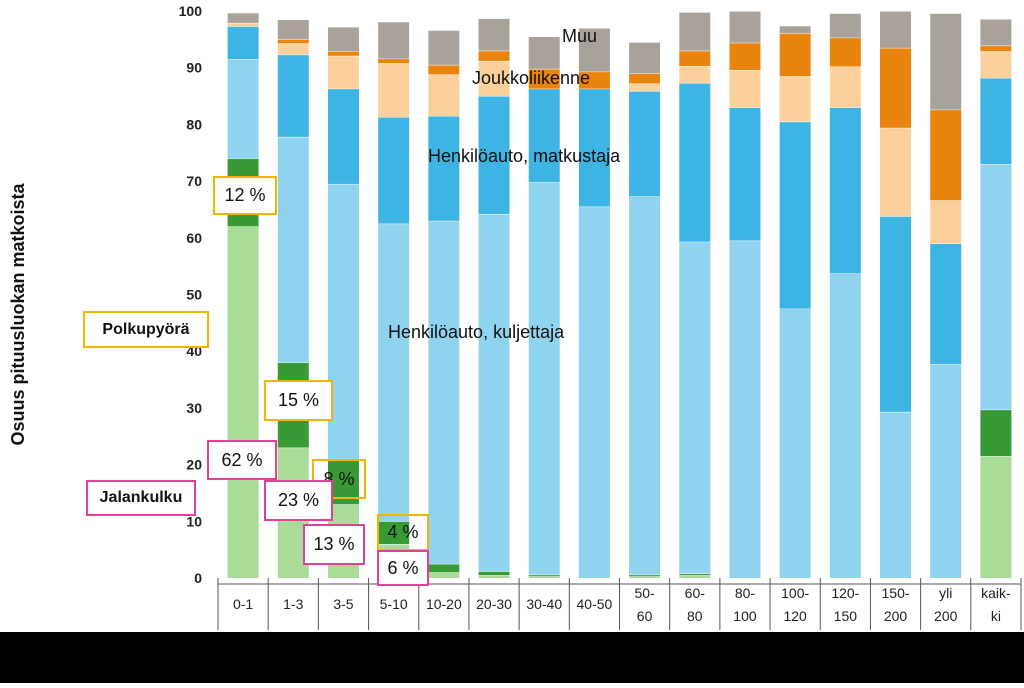  I want to click on x-tick-label: kaik-, so click(996, 593).